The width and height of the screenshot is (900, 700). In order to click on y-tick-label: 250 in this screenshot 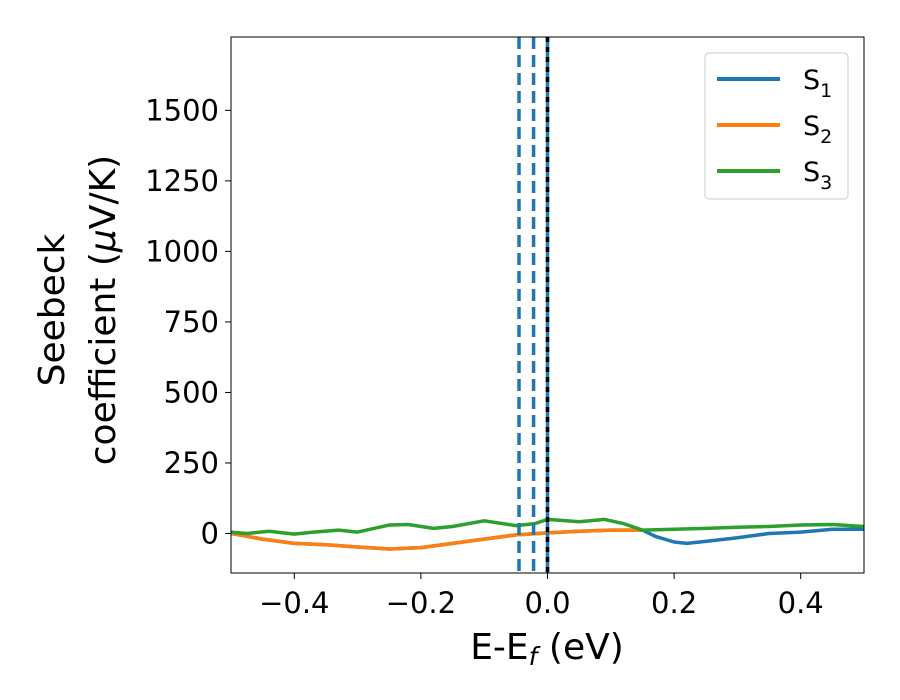, I will do `click(191, 463)`.